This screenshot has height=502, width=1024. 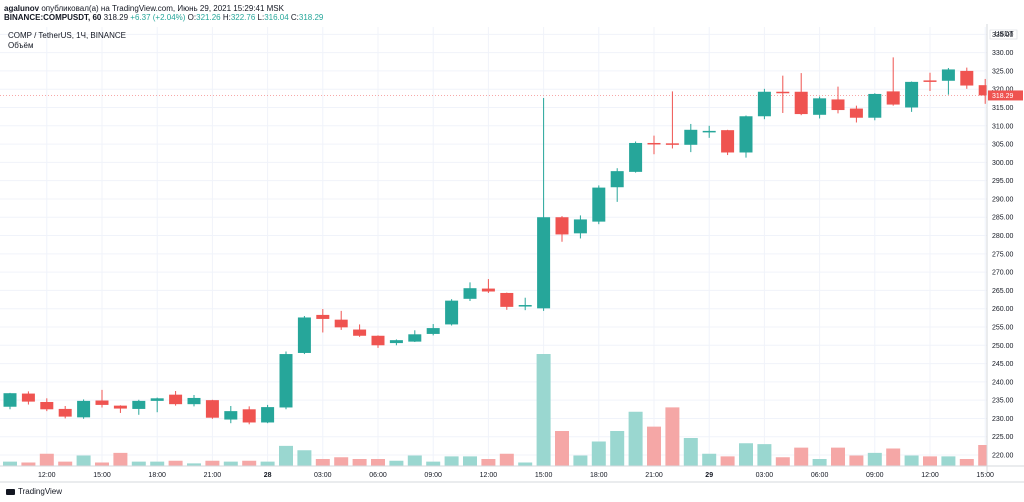 I want to click on time-tick-label: 18:00, so click(x=157, y=475).